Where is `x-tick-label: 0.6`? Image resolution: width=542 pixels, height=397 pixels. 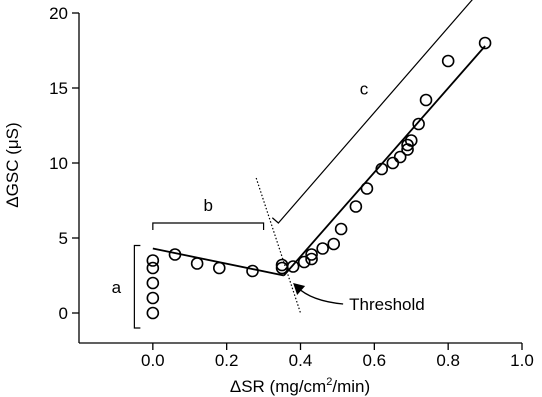 x-tick-label: 0.6 is located at coordinates (375, 360).